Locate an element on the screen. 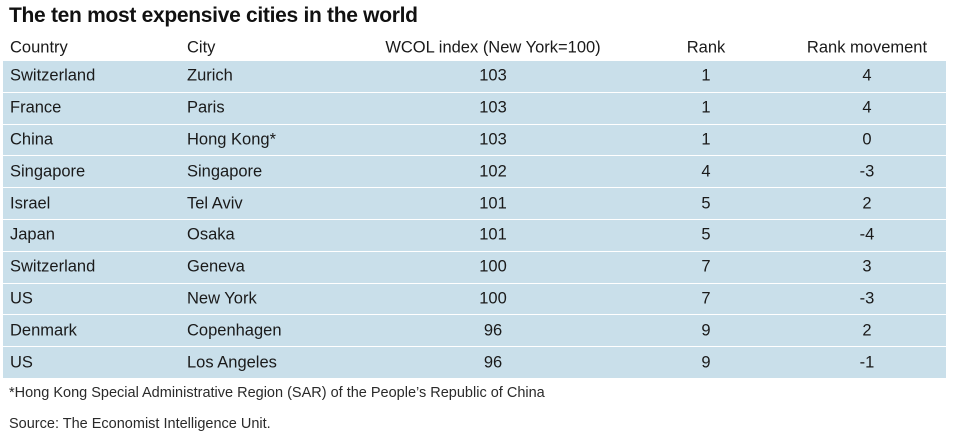 Image resolution: width=958 pixels, height=443 pixels. cell-city: New York is located at coordinates (222, 298).